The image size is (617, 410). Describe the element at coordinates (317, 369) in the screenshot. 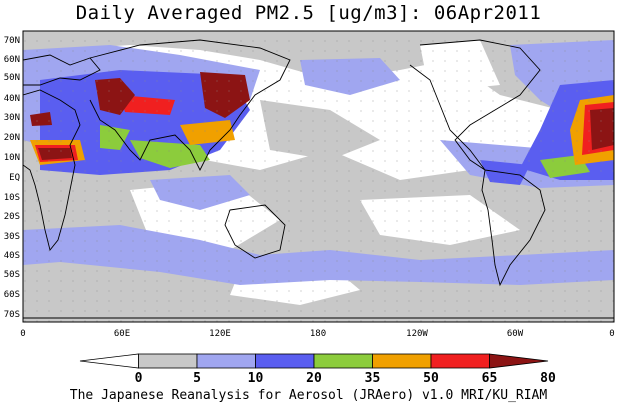

I see `colorbar: 0 5 10 20 35 50 65 80` at that location.